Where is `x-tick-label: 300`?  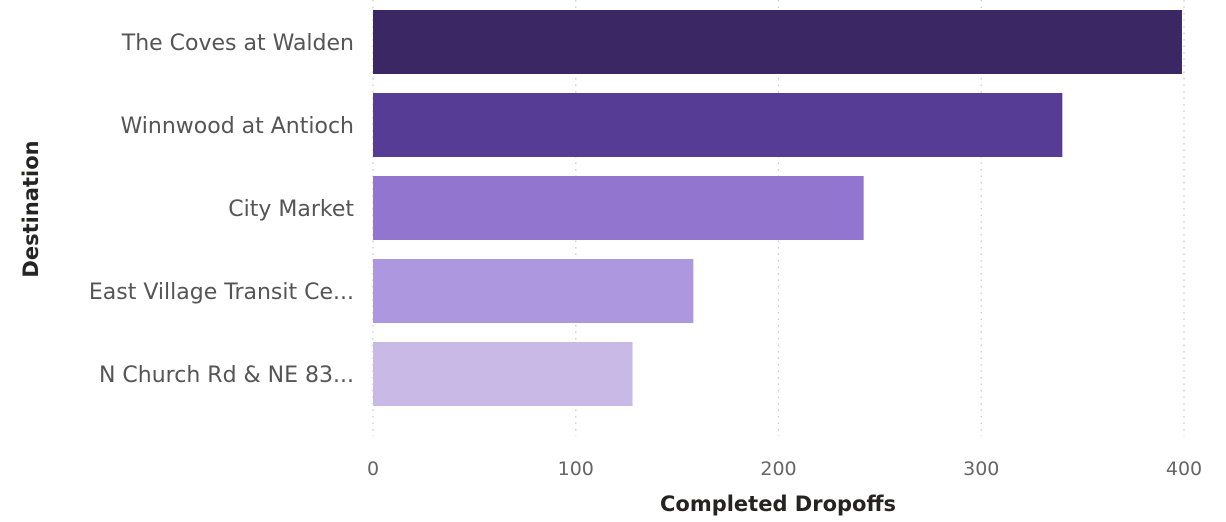
x-tick-label: 300 is located at coordinates (981, 469).